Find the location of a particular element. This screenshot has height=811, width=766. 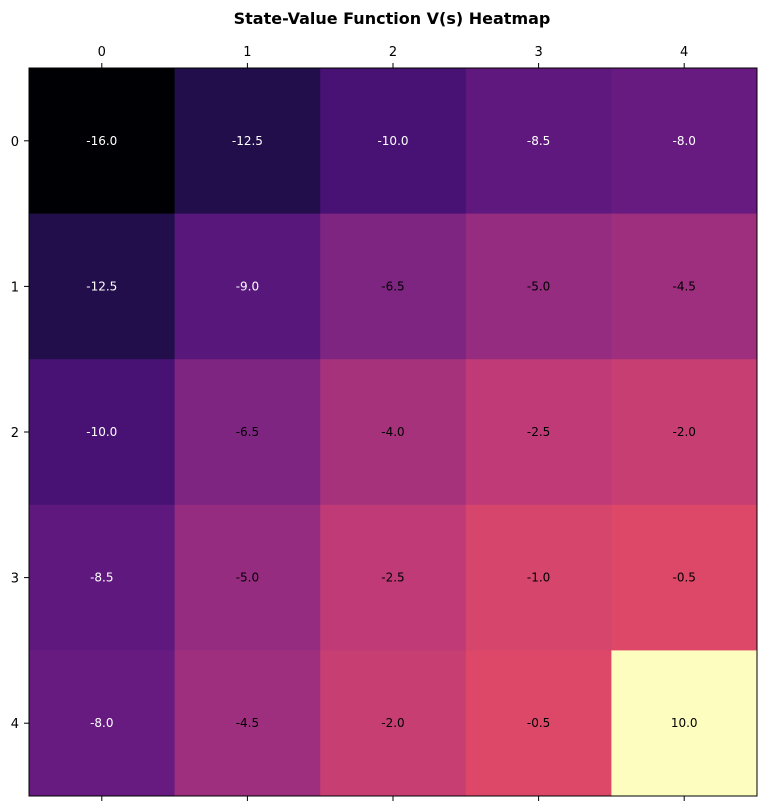

cell-value-label-r4-c2: -2.0 is located at coordinates (392, 723).